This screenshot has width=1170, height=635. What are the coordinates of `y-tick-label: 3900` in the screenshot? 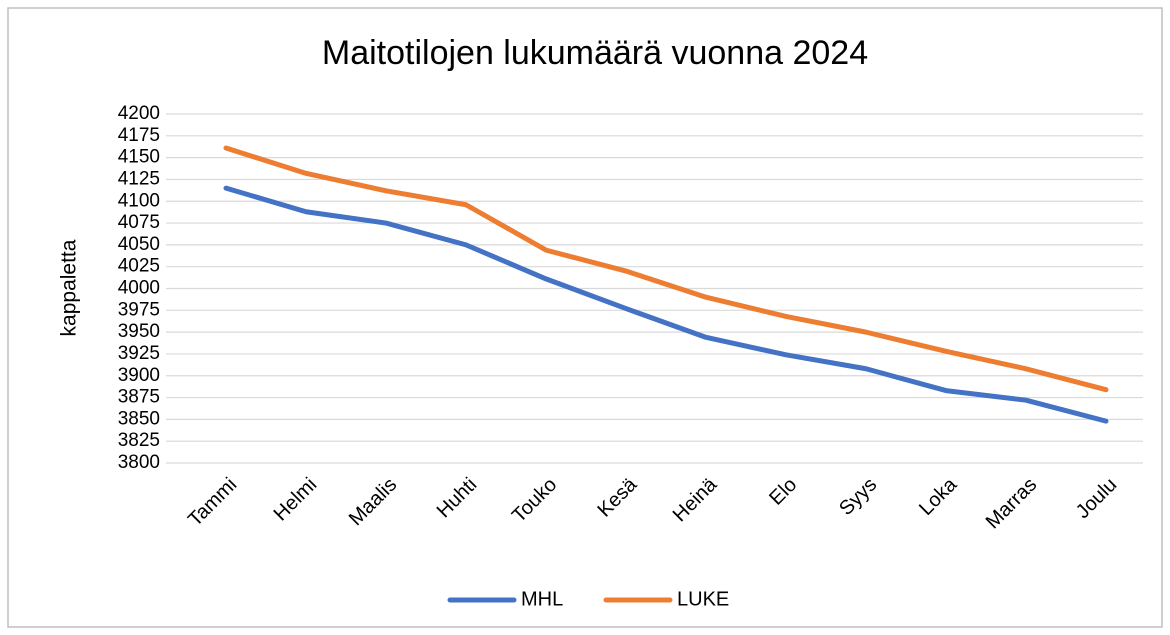 It's located at (139, 375).